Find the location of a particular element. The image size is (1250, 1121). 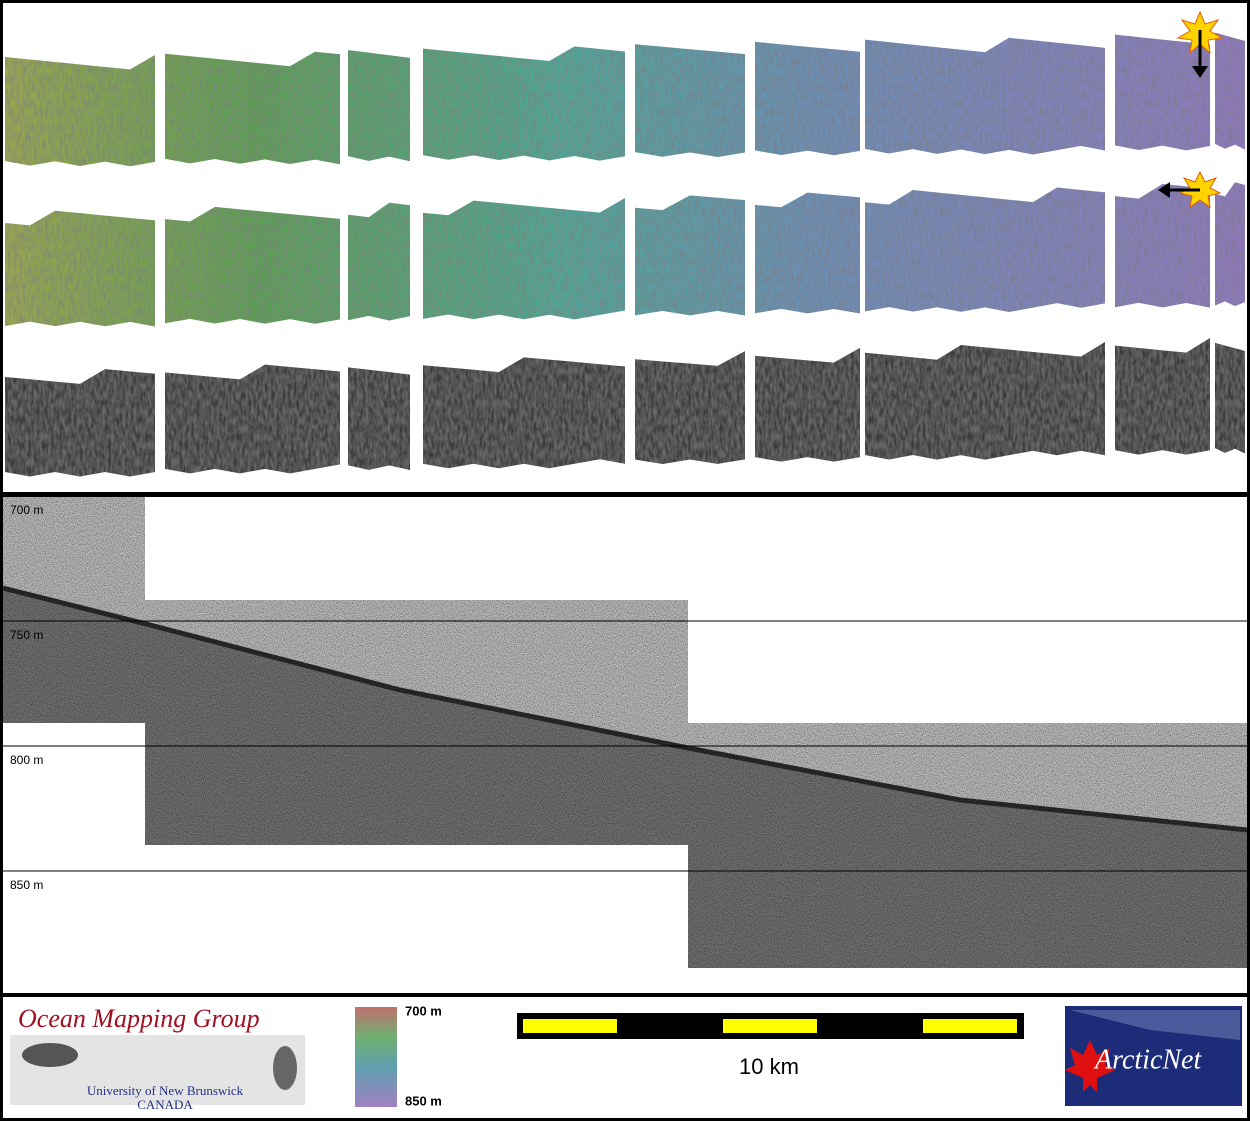

logo-title: Ocean Mapping Group is located at coordinates (139, 1018).